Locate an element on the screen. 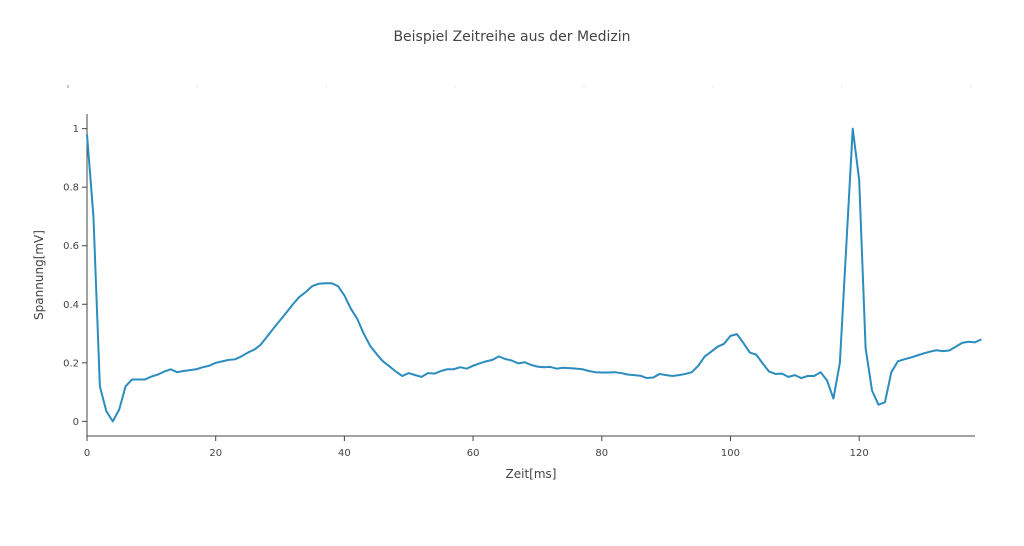  y-axis-label: Spannung[mV] is located at coordinates (39, 275).